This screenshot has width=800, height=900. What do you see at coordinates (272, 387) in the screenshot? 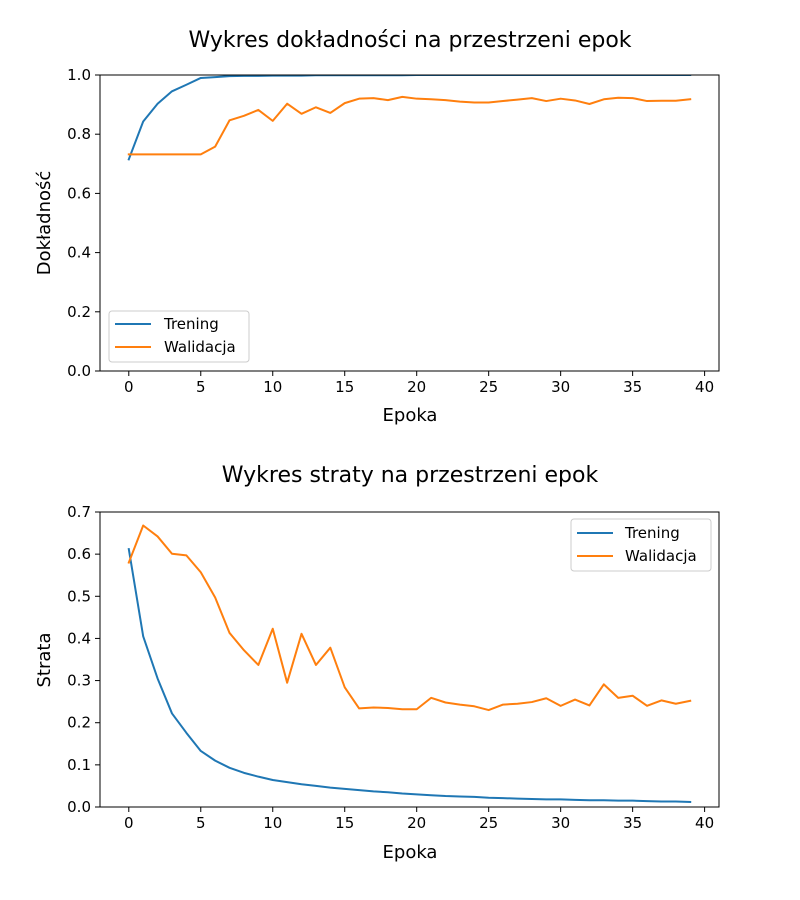
I see `accuracy-x-tick-label: 10` at bounding box center [272, 387].